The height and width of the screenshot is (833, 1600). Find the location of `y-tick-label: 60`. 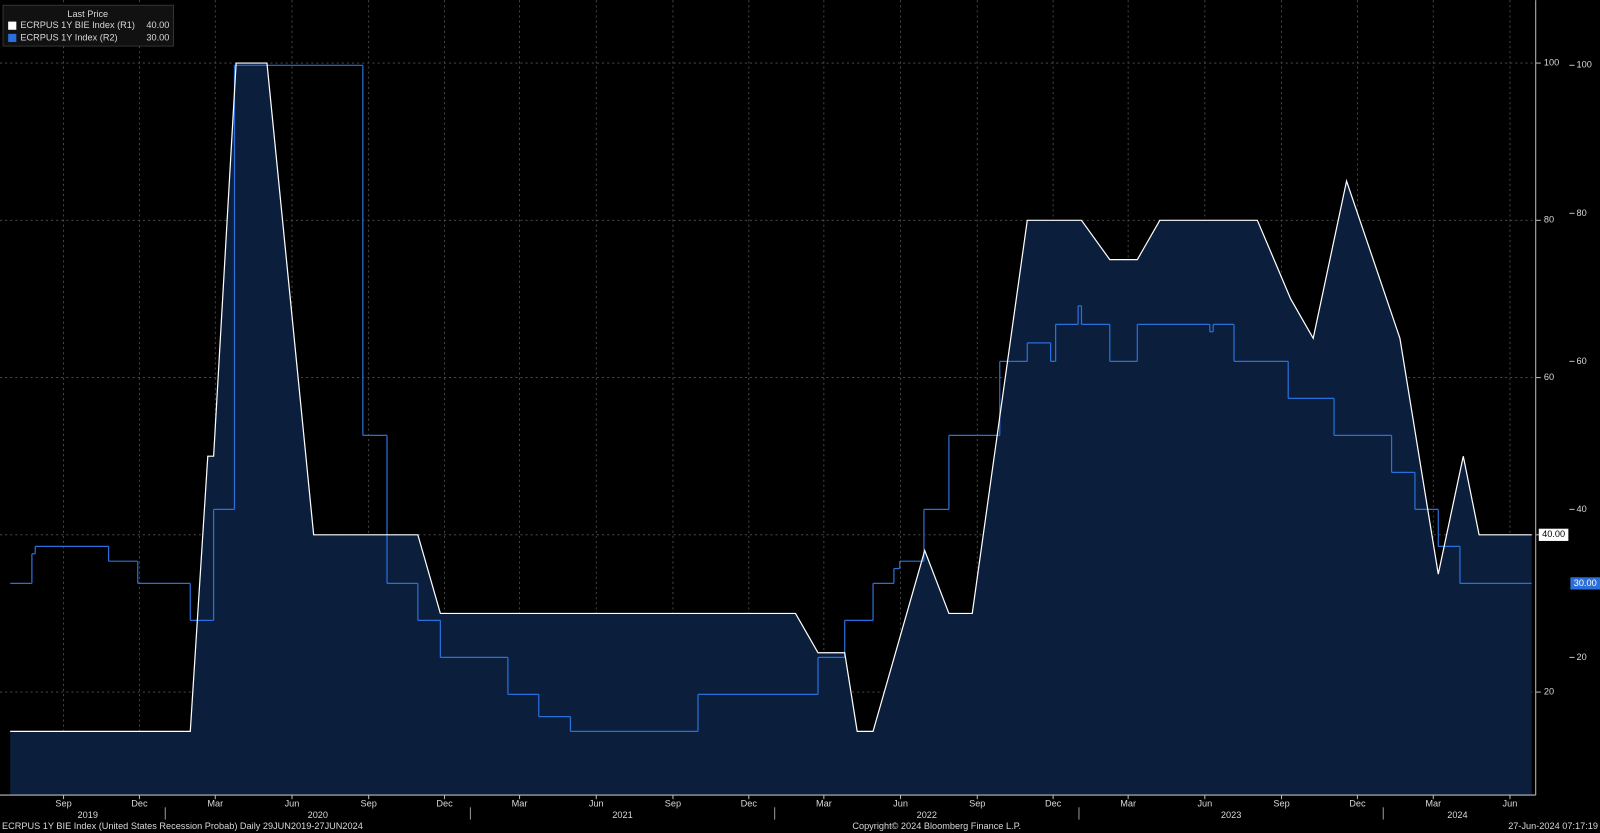

y-tick-label: 60 is located at coordinates (1549, 377).